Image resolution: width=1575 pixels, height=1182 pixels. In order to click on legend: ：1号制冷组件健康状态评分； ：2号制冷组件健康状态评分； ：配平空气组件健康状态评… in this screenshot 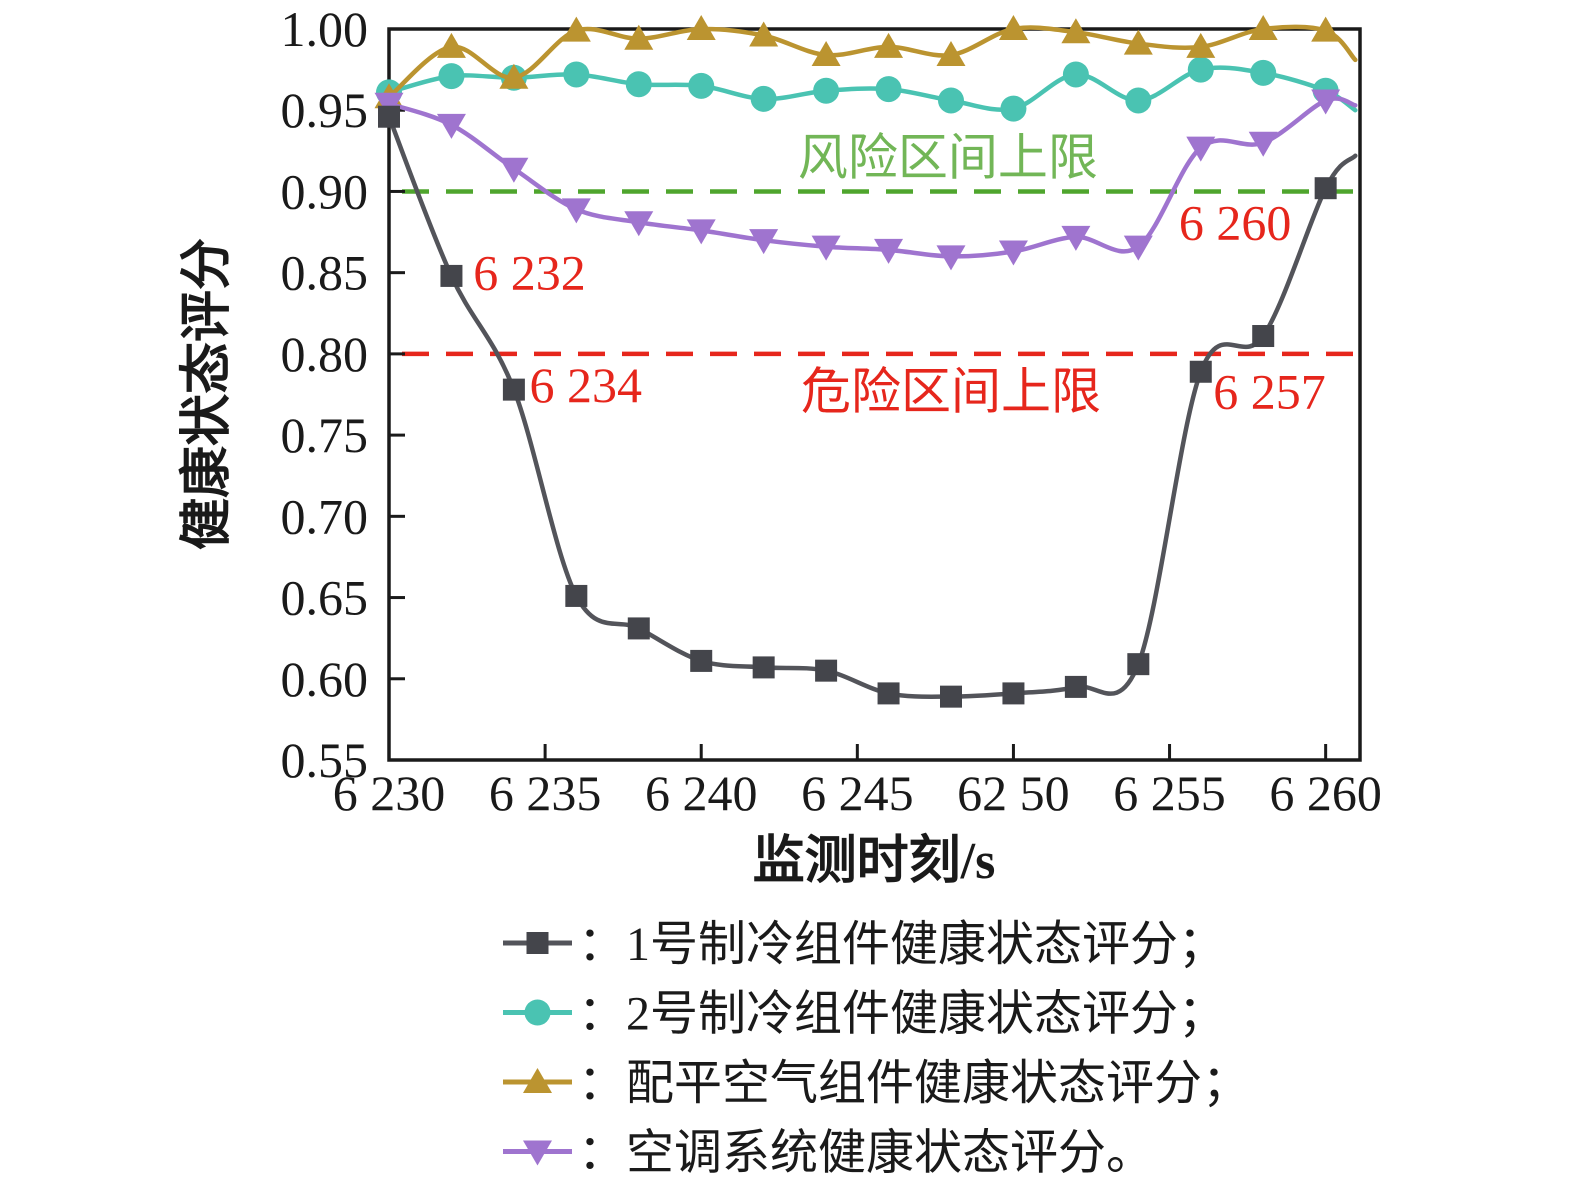, I will do `click(876, 1049)`.